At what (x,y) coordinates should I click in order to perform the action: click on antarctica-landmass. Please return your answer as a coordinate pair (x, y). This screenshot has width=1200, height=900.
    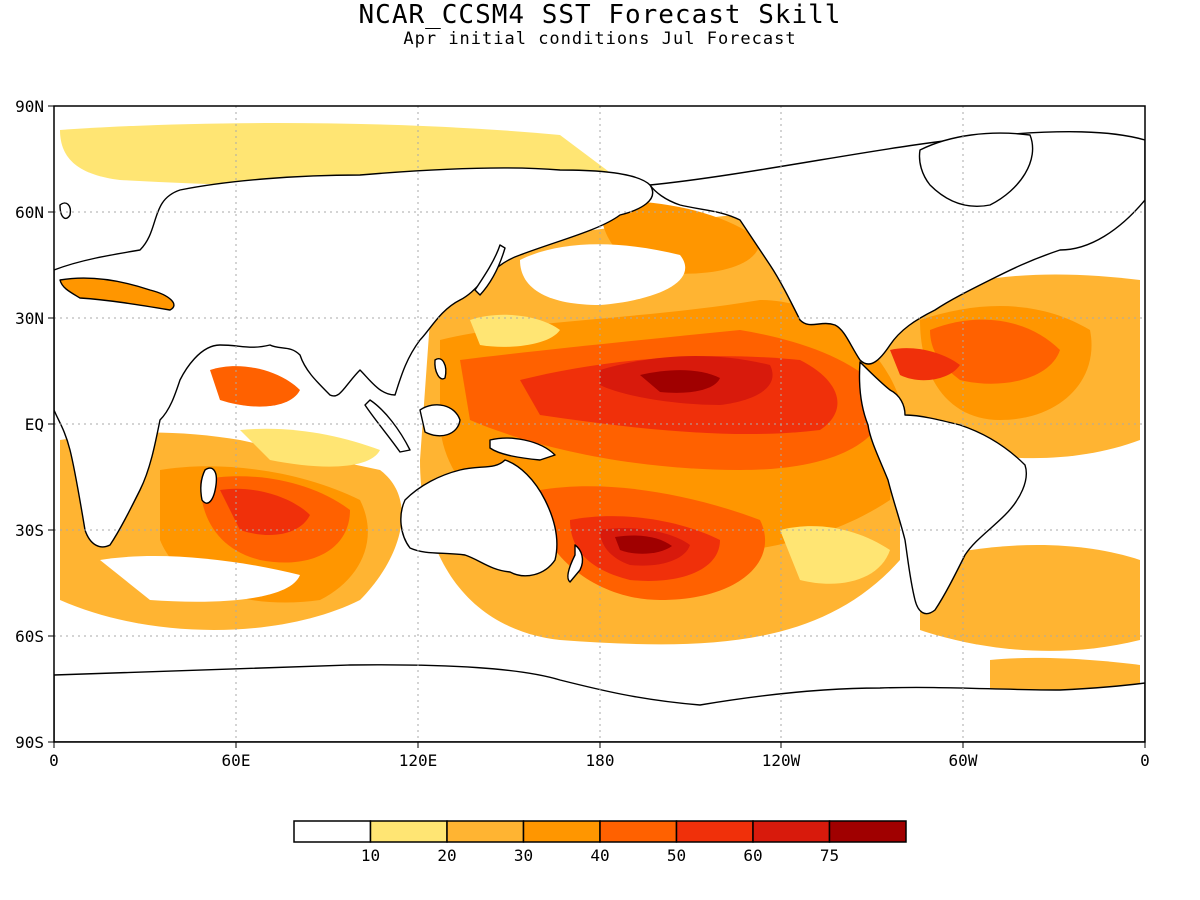
    Looking at the image, I should click on (599, 703).